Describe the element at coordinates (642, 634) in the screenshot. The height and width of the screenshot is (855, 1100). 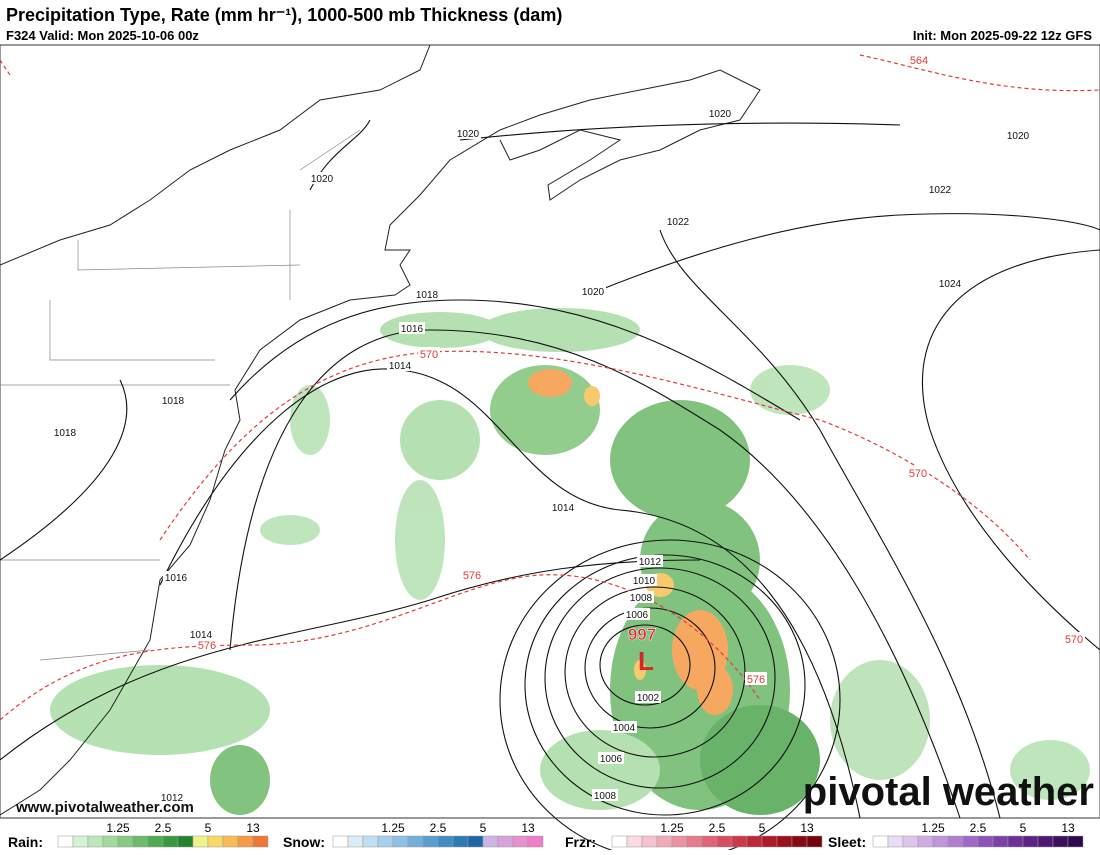
I see `low-pressure: 997` at that location.